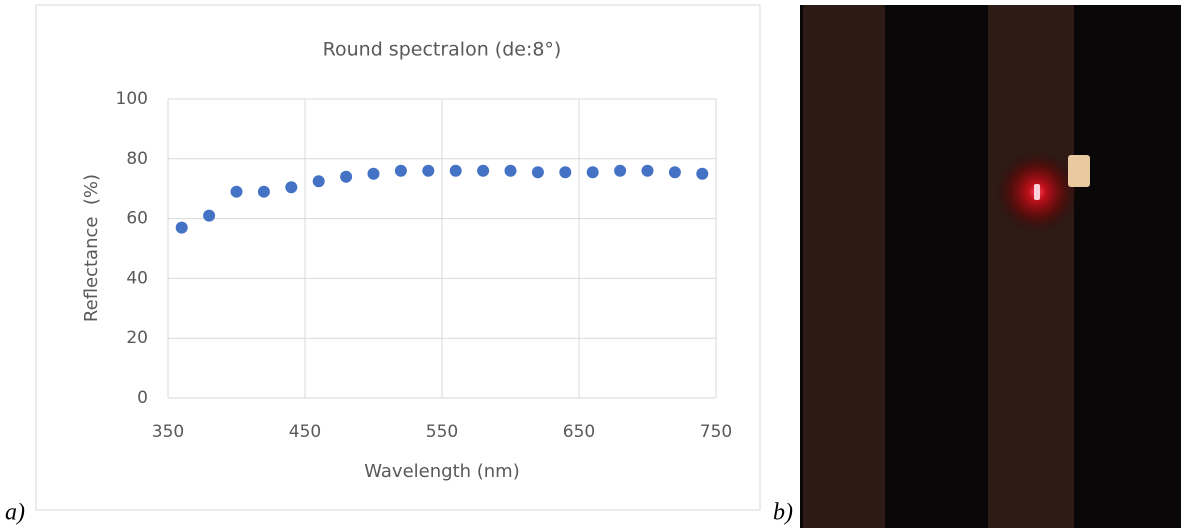  I want to click on chart-title: Round spectralon (de:8°), so click(442, 50).